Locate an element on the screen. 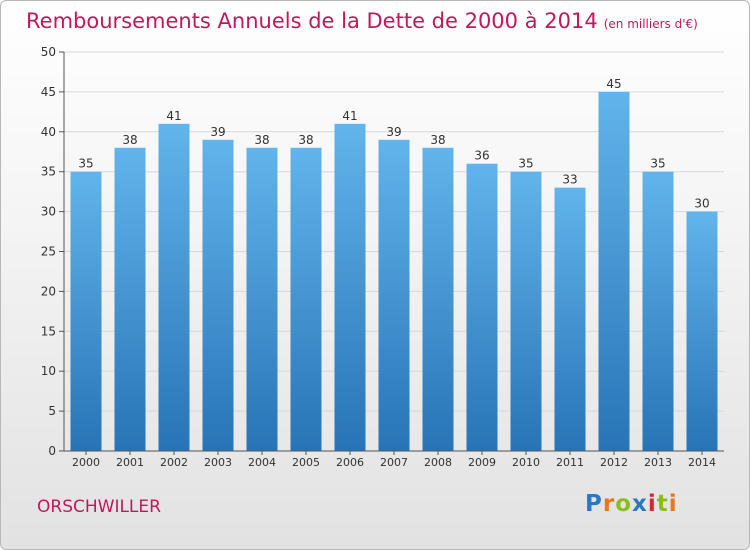 Image resolution: width=750 pixels, height=550 pixels. y-tick-label: 40 is located at coordinates (48, 132).